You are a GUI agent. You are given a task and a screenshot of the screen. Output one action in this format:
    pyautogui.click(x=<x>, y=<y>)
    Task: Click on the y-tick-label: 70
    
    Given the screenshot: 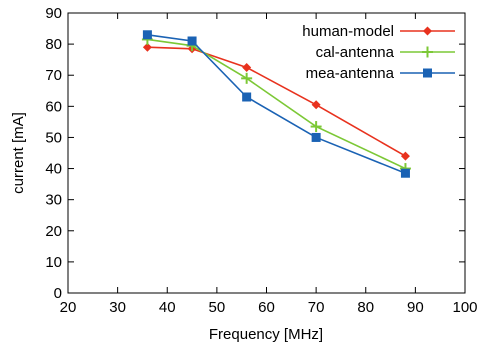 What is the action you would take?
    pyautogui.click(x=53, y=75)
    